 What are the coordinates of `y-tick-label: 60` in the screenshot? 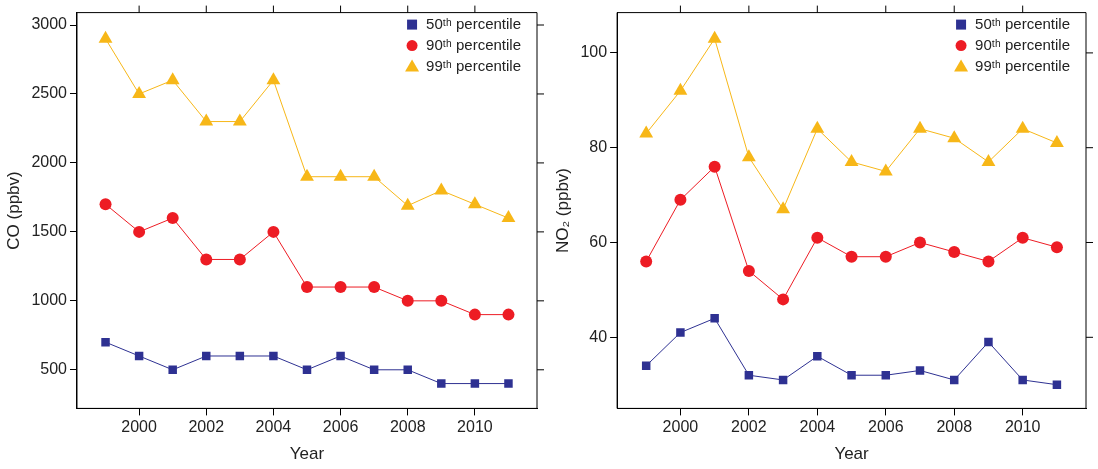 It's located at (598, 241).